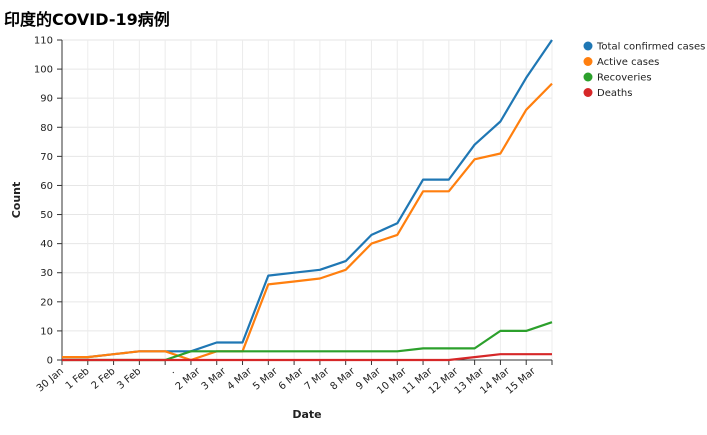  What do you see at coordinates (46, 128) in the screenshot?
I see `y-tick-label: 80` at bounding box center [46, 128].